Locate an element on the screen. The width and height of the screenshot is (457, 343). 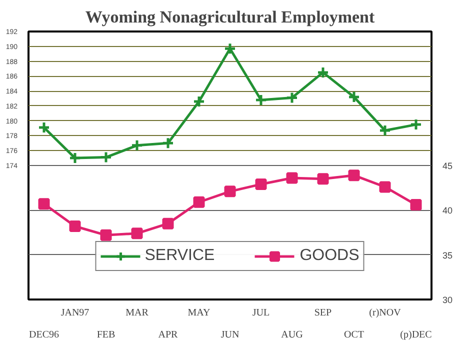
legend-label: GOODS is located at coordinates (330, 256).